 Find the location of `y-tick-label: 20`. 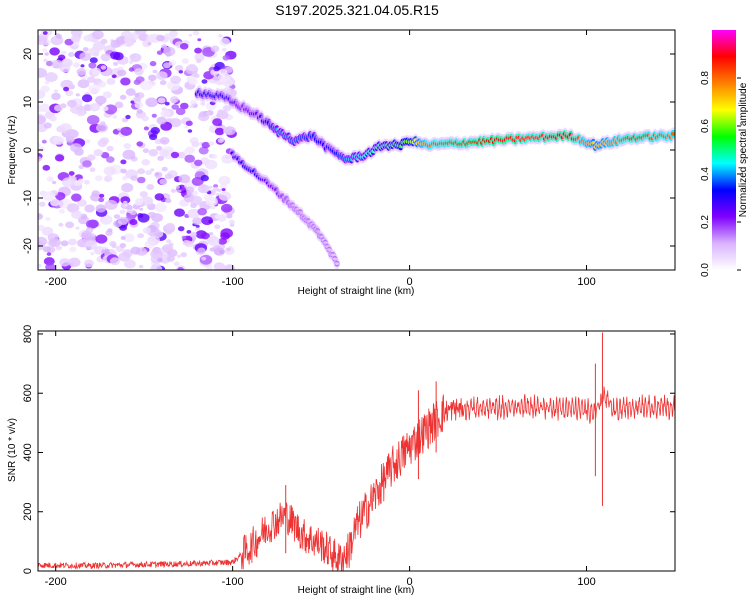

y-tick-label: 20 is located at coordinates (28, 54).